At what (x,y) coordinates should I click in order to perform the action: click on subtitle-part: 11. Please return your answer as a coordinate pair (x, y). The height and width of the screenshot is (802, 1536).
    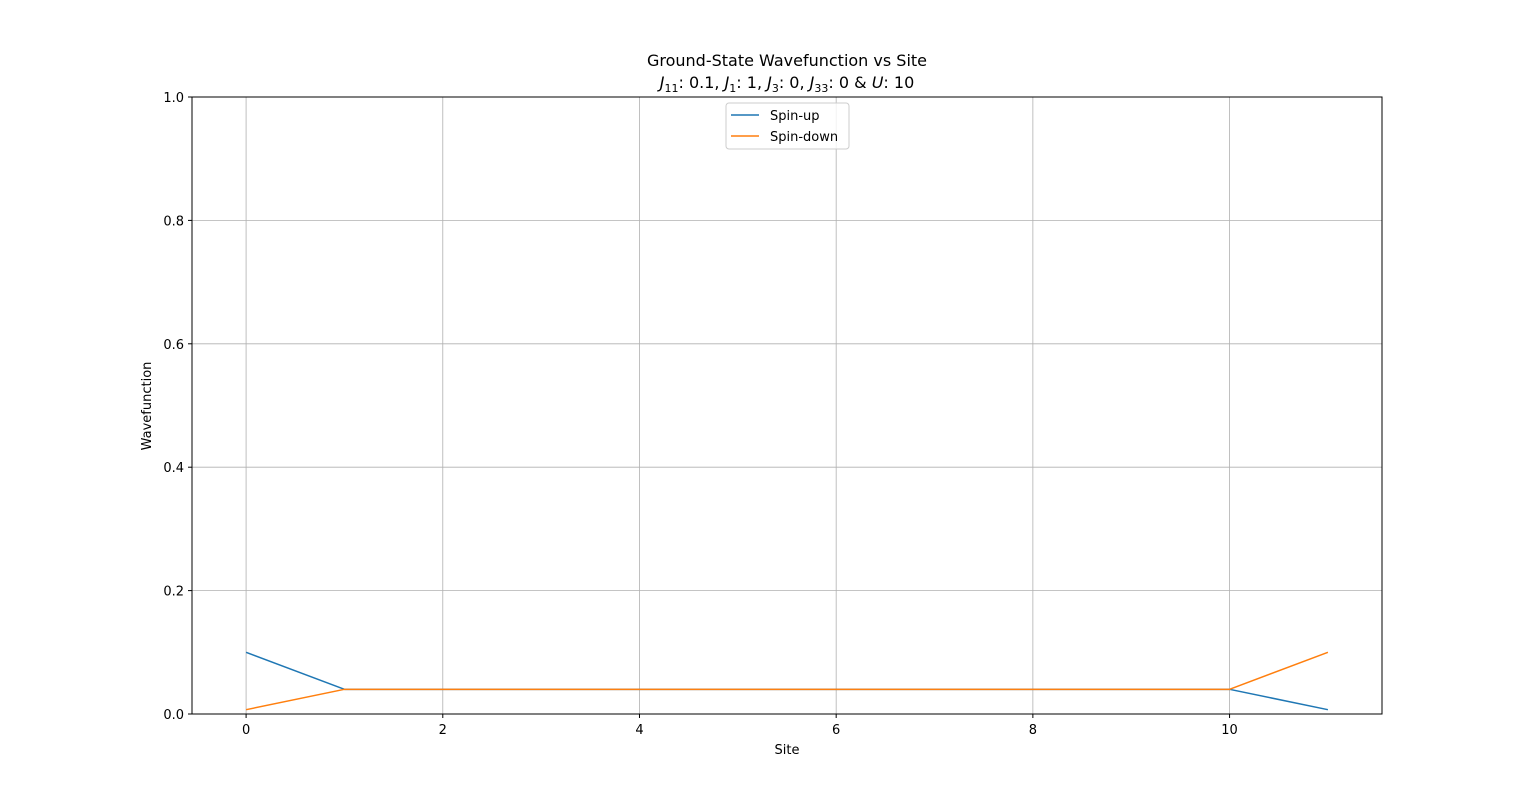
    Looking at the image, I should click on (671, 88).